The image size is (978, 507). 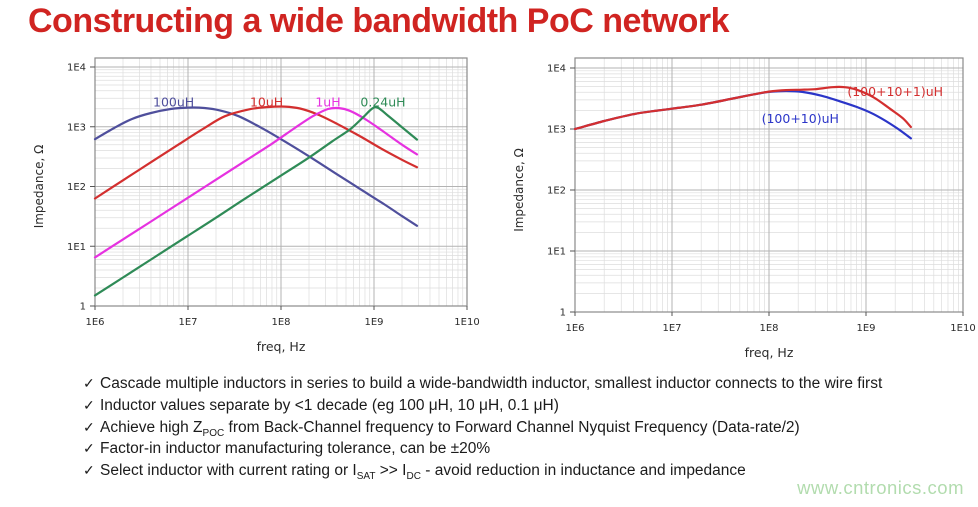 I want to click on curve-(100+10+1)uH, so click(x=742, y=108).